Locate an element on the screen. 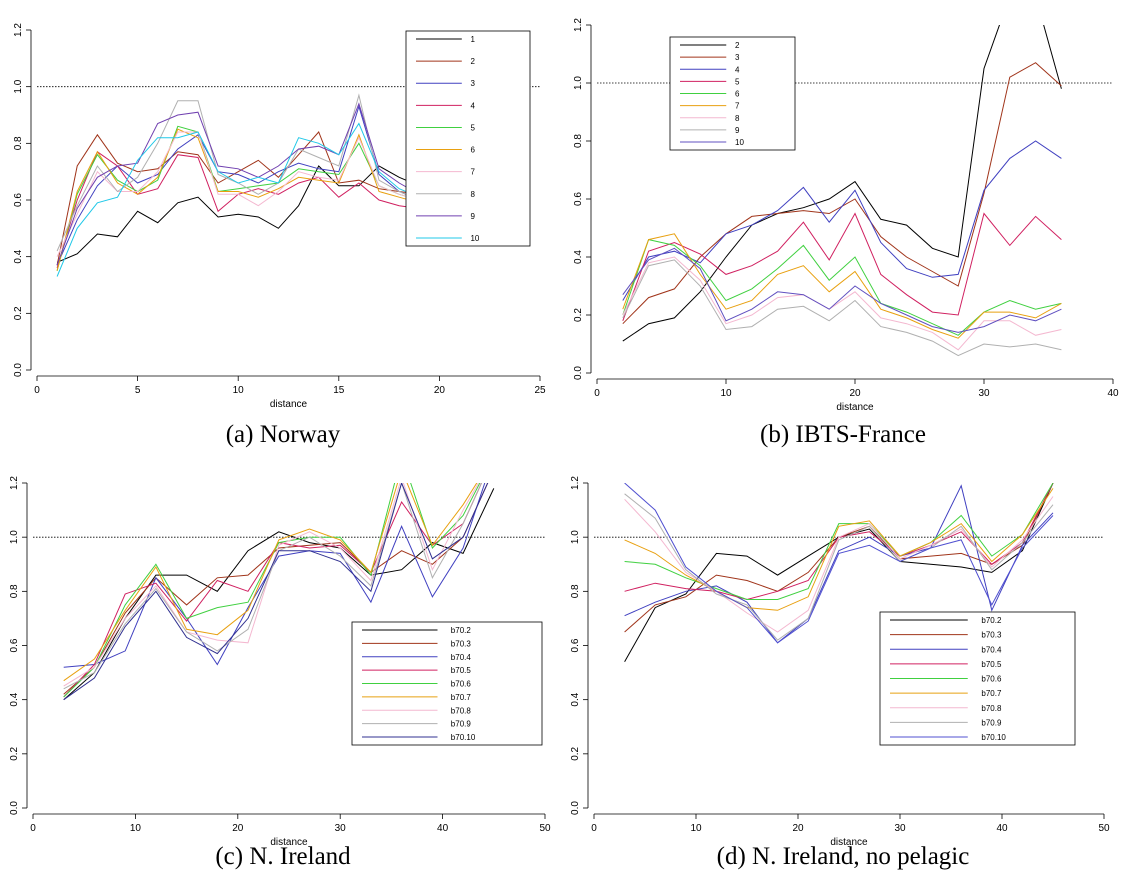  x-tick-label: 15 is located at coordinates (339, 390).